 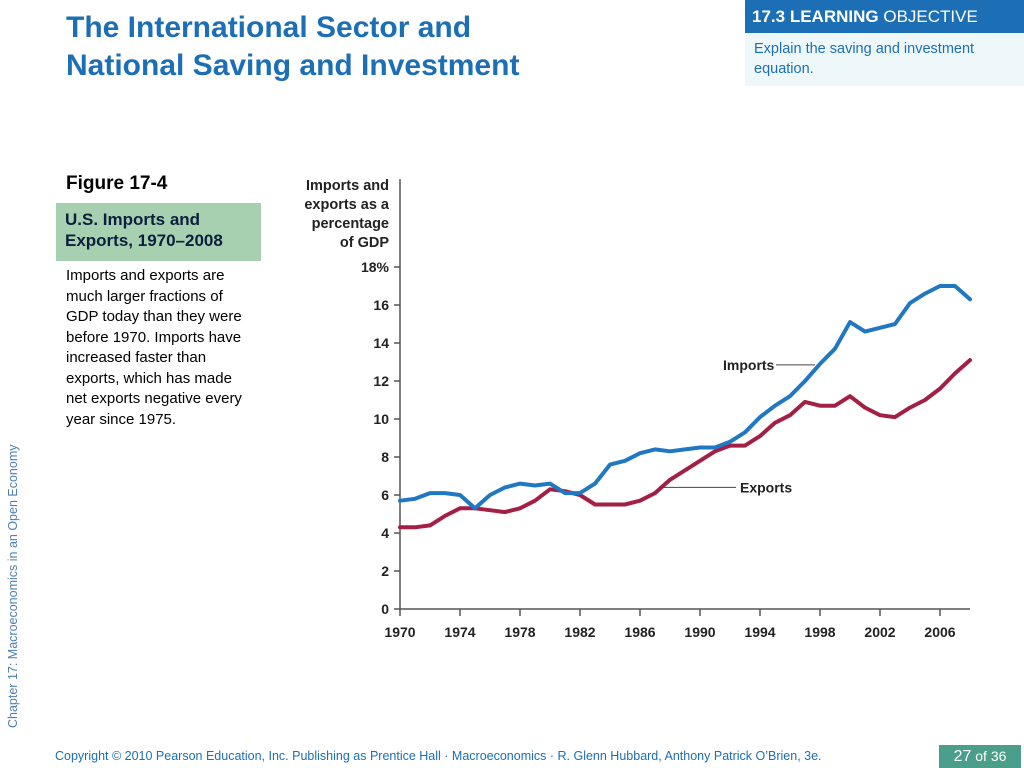 I want to click on x-tick-label: 1974, so click(x=459, y=632).